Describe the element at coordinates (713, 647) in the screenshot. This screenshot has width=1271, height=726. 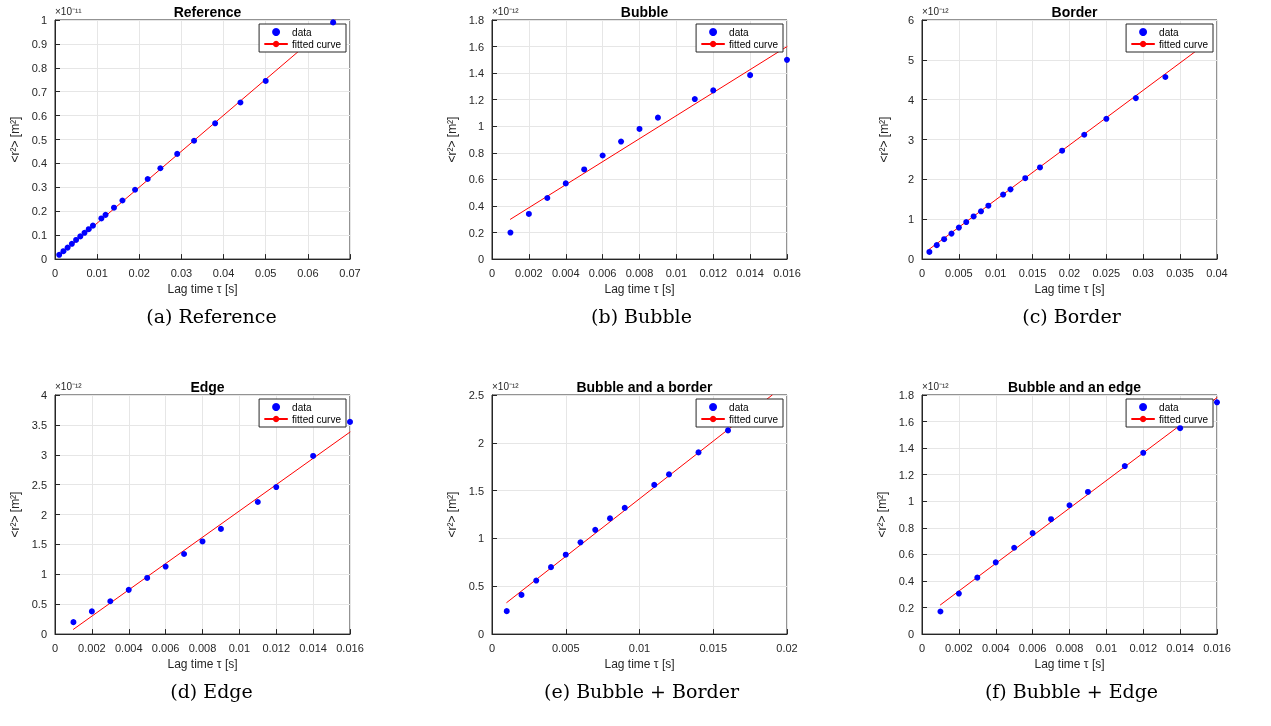
I see `x-tick-label: 0.015` at that location.